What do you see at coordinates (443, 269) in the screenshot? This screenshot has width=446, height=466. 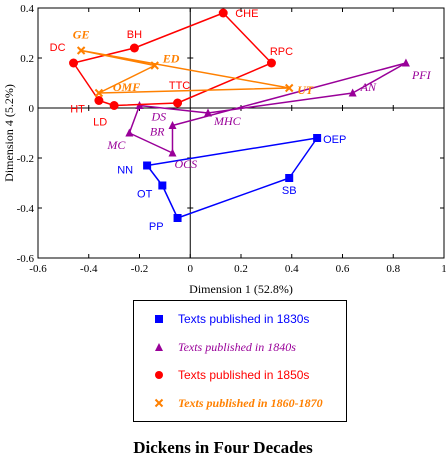 I see `x-tick-label: 1` at bounding box center [443, 269].